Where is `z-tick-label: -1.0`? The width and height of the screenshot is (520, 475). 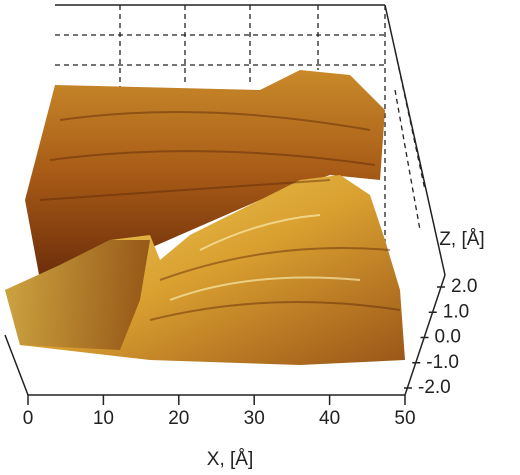 z-tick-label: -1.0 is located at coordinates (442, 362).